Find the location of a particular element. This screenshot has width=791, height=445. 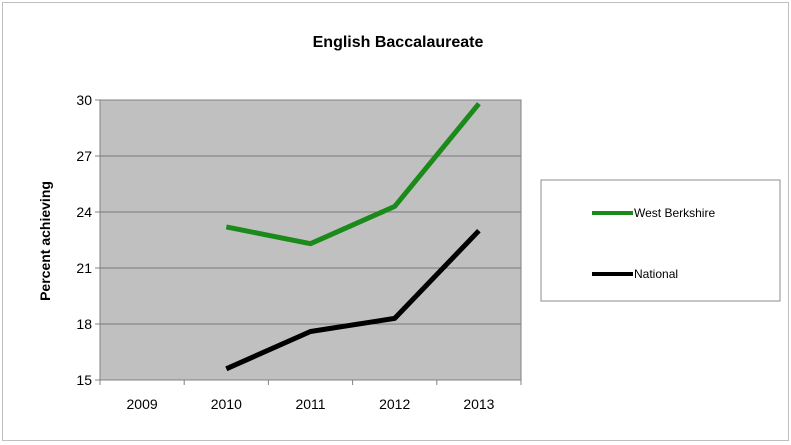

x-tick-label: 2009 is located at coordinates (142, 404).